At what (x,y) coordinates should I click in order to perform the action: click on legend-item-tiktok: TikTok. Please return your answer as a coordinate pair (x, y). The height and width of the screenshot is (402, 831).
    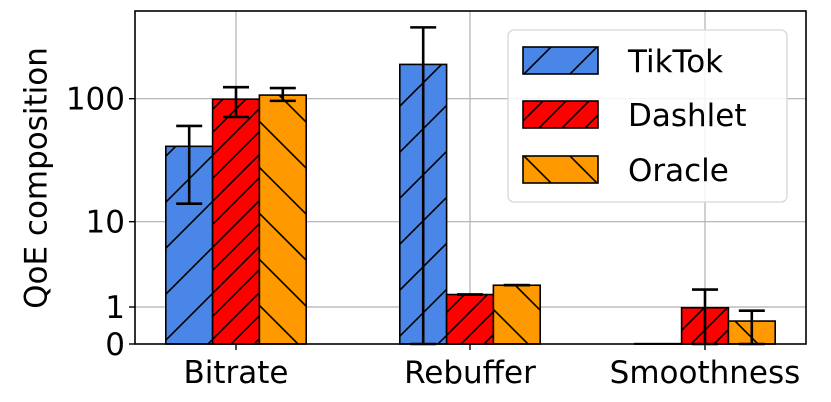
    Looking at the image, I should click on (622, 62).